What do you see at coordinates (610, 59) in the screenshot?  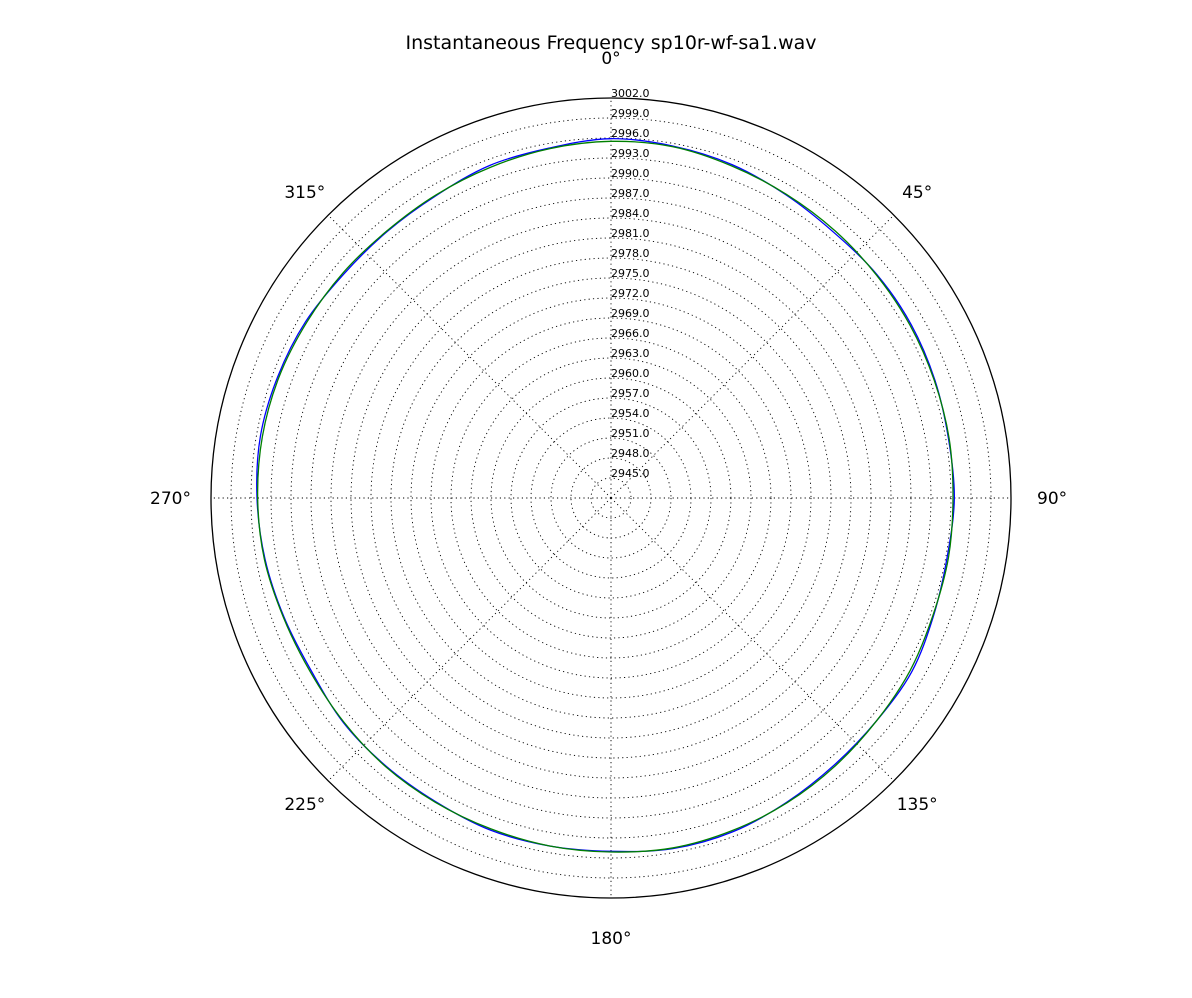 I see `angular-tick-label: 0°` at bounding box center [610, 59].